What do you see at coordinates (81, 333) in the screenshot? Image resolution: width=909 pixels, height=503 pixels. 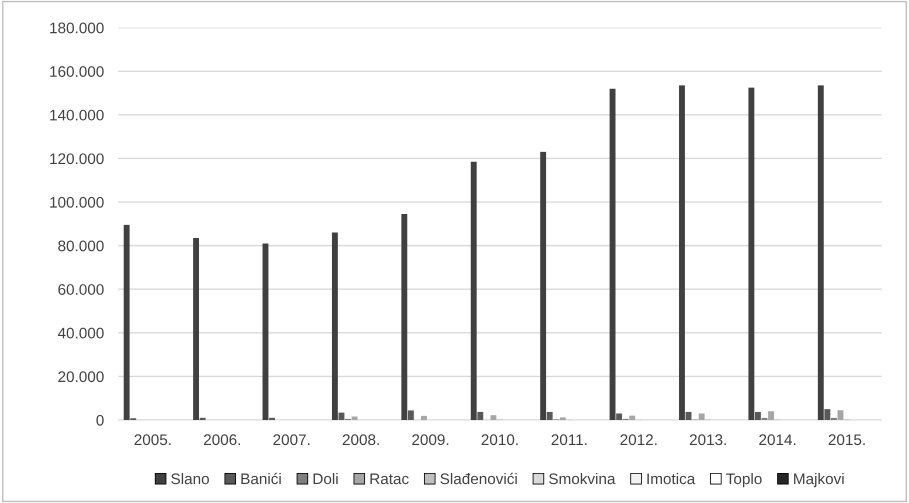 I see `y-tick-label: 40.000` at bounding box center [81, 333].